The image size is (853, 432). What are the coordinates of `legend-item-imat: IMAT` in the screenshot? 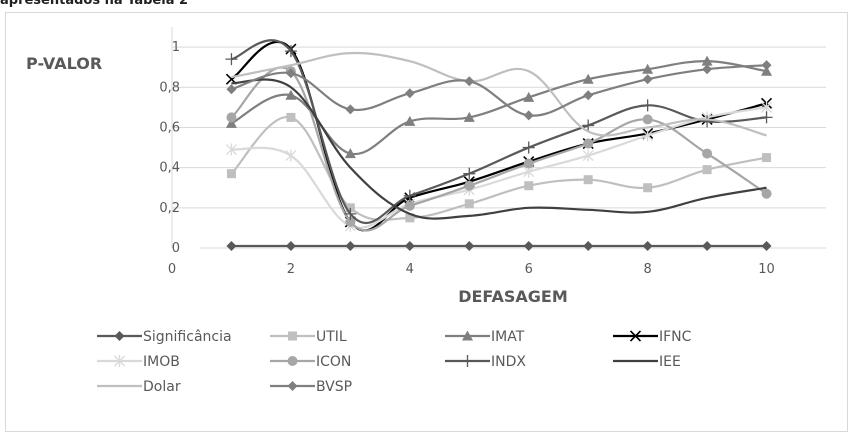 It's located at (485, 337).